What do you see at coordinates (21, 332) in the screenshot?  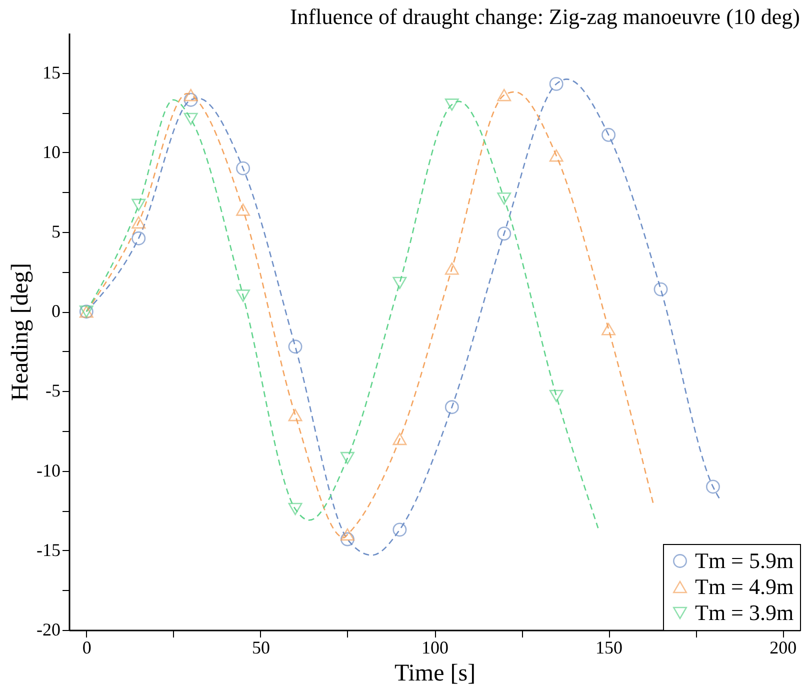 I see `y-axis-title: Heading [deg]` at bounding box center [21, 332].